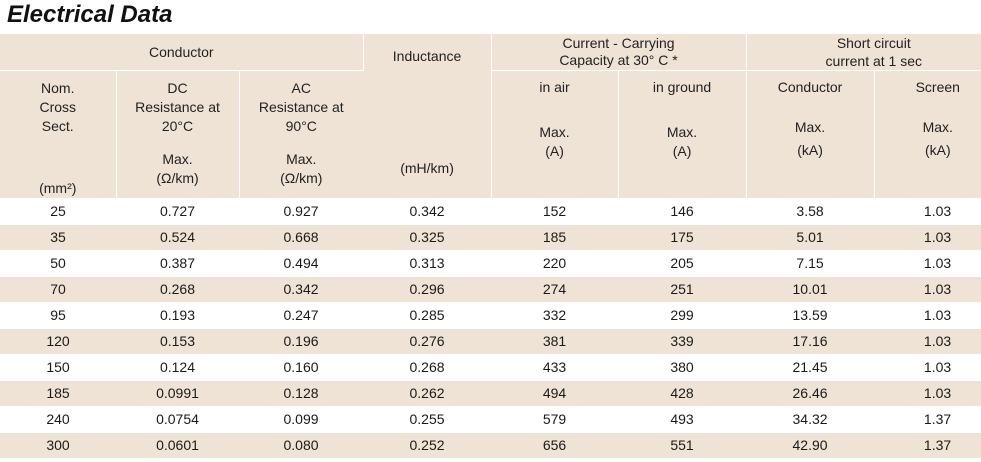 The image size is (981, 462). I want to click on sc-conductor-cell: 26.46, so click(810, 393).